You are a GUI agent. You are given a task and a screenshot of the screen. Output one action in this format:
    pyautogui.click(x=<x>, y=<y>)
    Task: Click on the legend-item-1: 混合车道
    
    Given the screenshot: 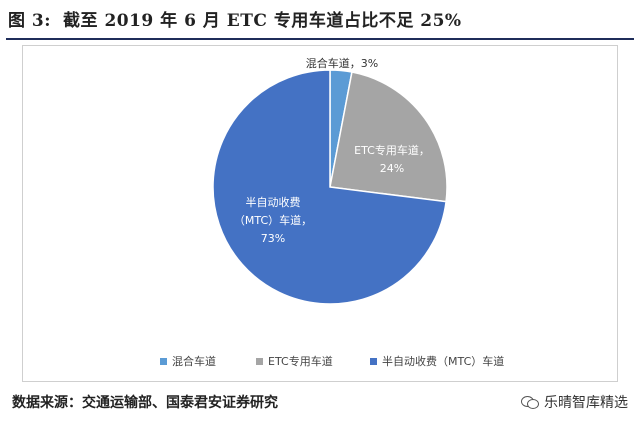 What is the action you would take?
    pyautogui.click(x=188, y=361)
    